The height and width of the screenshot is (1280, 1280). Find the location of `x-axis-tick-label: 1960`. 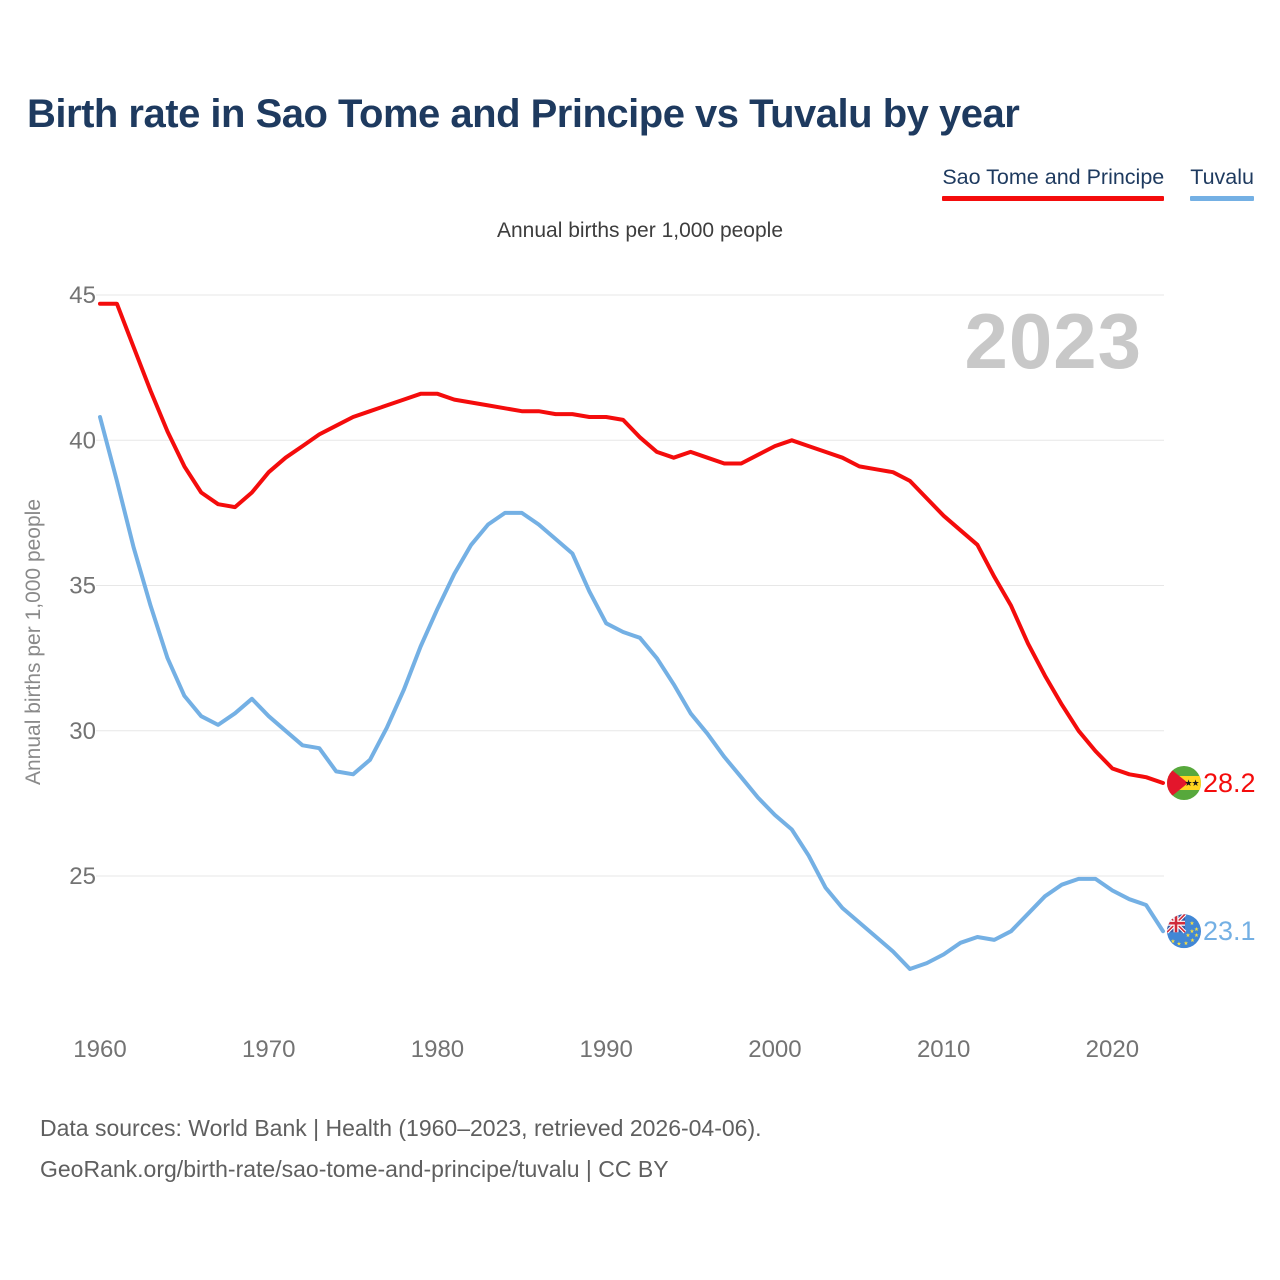

x-axis-tick-label: 1960 is located at coordinates (99, 1049).